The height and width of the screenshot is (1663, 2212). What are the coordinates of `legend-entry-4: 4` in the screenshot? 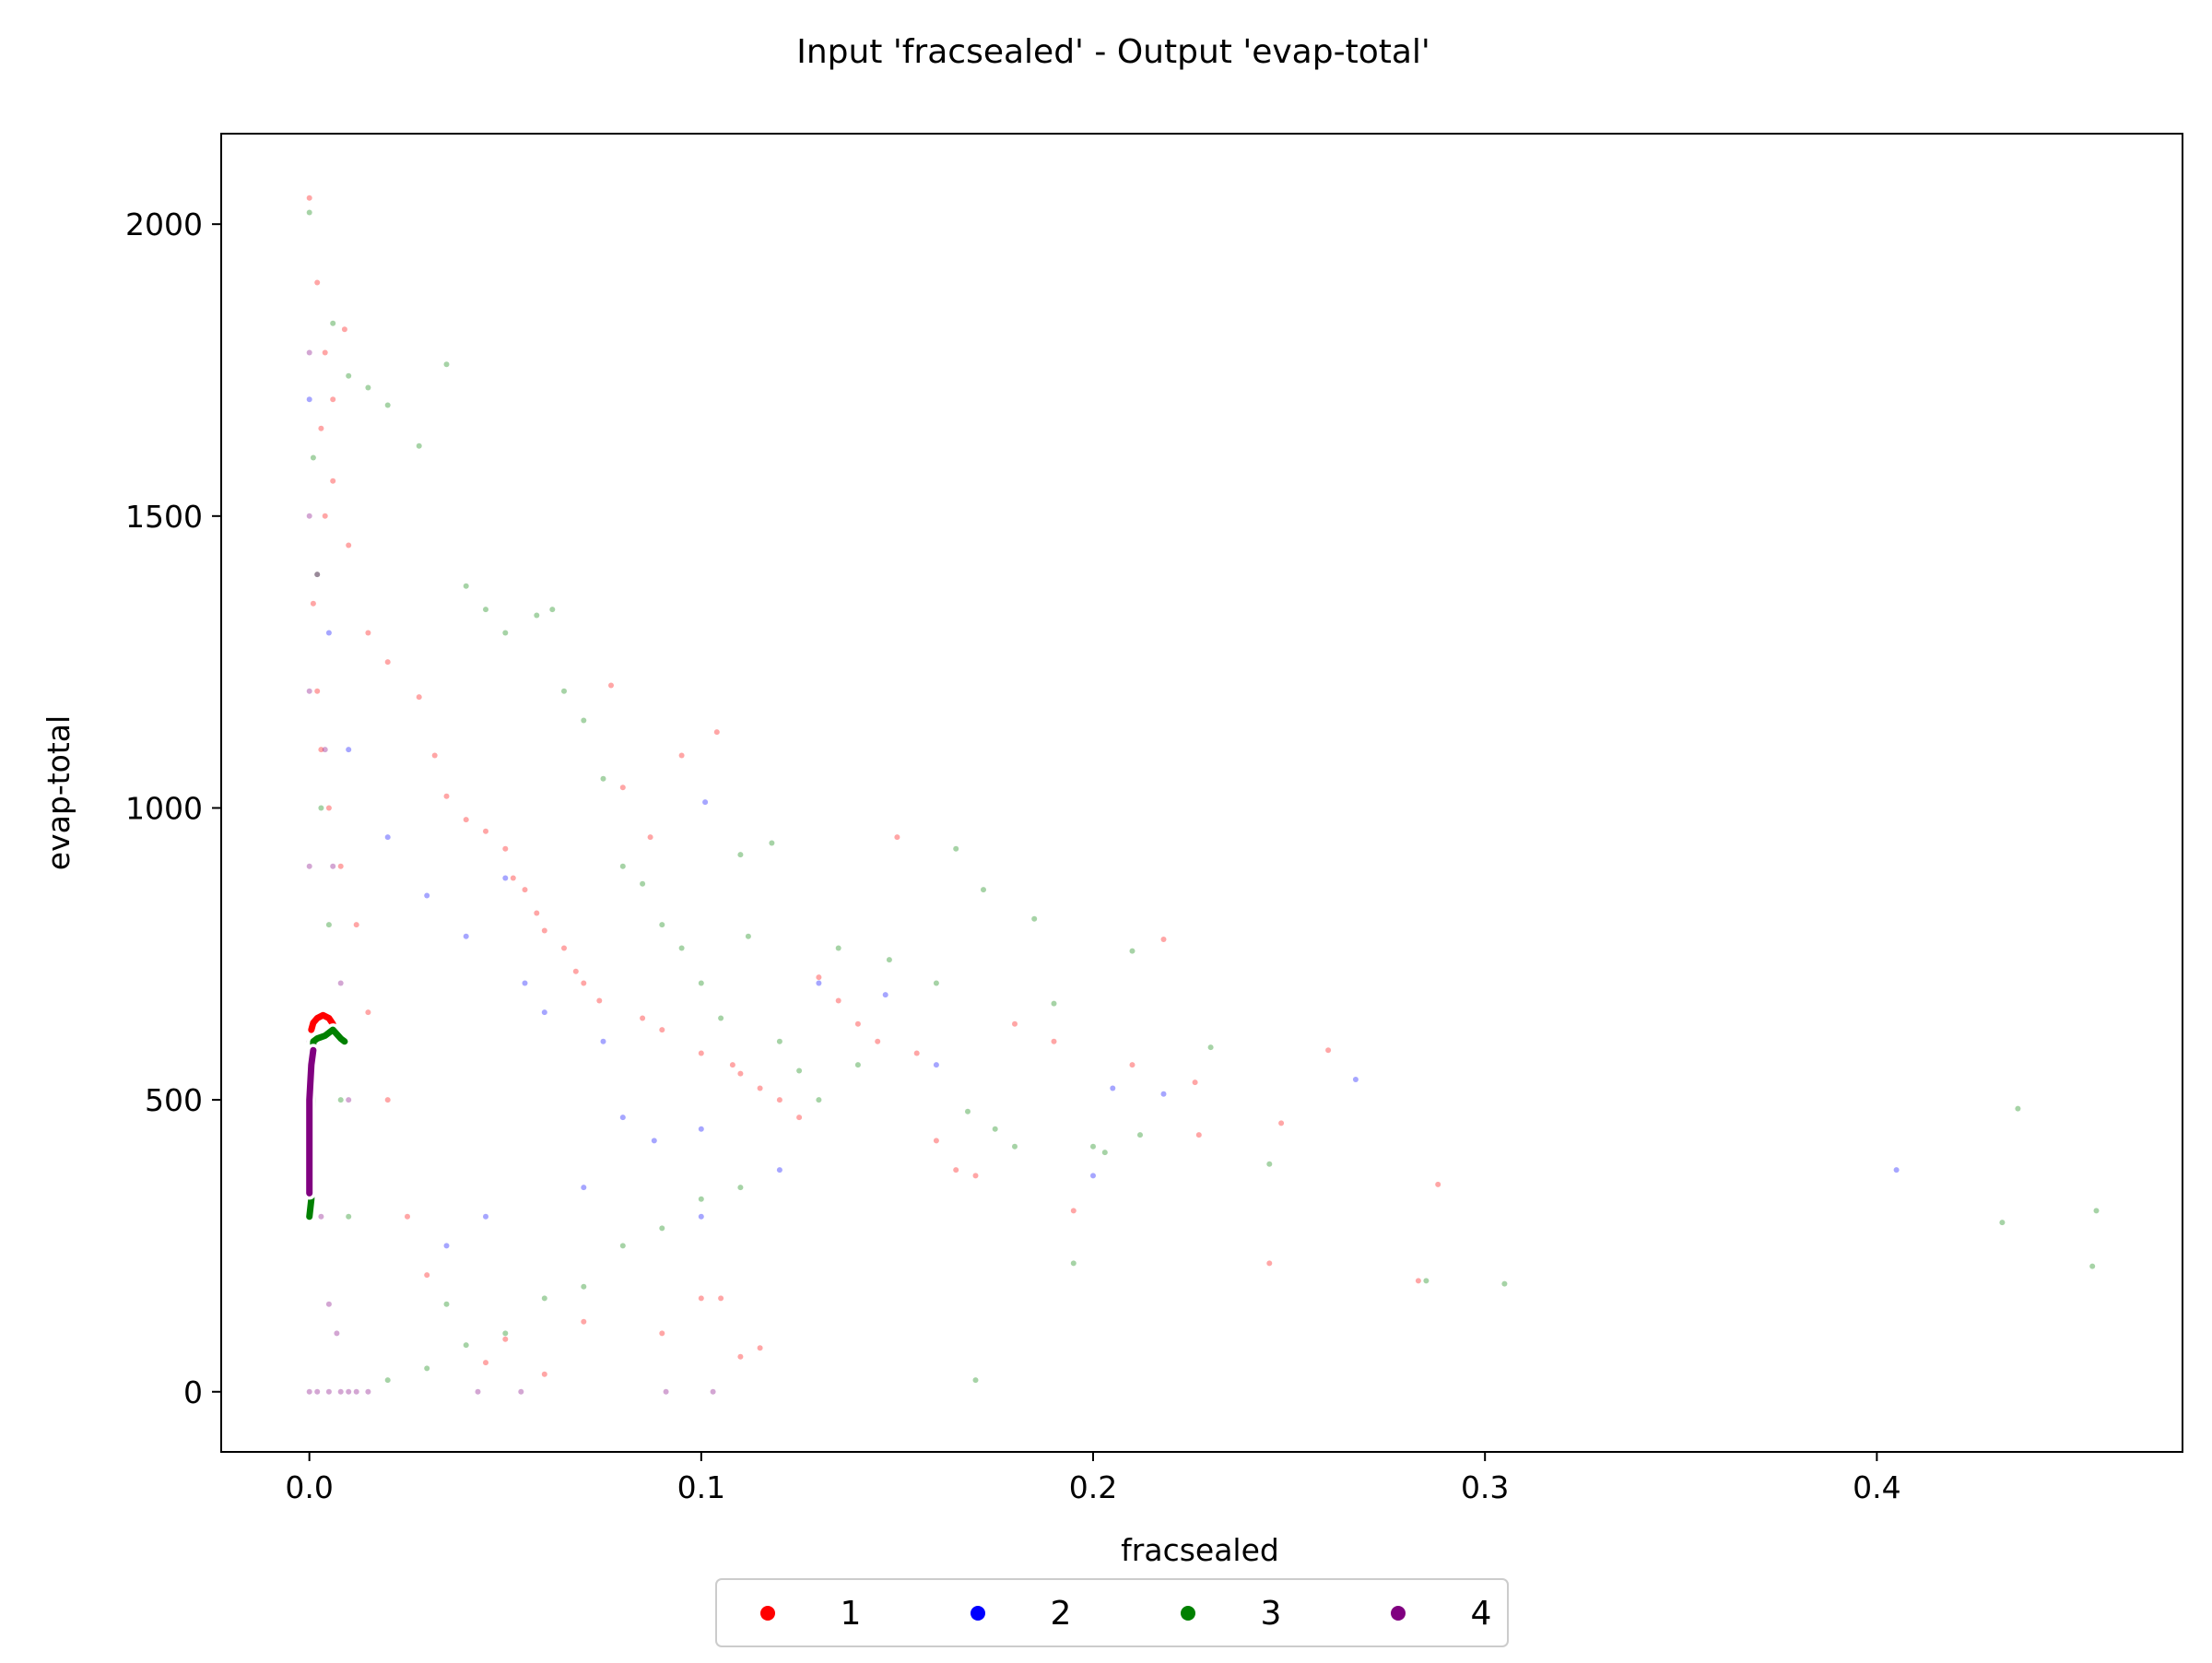 It's located at (1441, 1614).